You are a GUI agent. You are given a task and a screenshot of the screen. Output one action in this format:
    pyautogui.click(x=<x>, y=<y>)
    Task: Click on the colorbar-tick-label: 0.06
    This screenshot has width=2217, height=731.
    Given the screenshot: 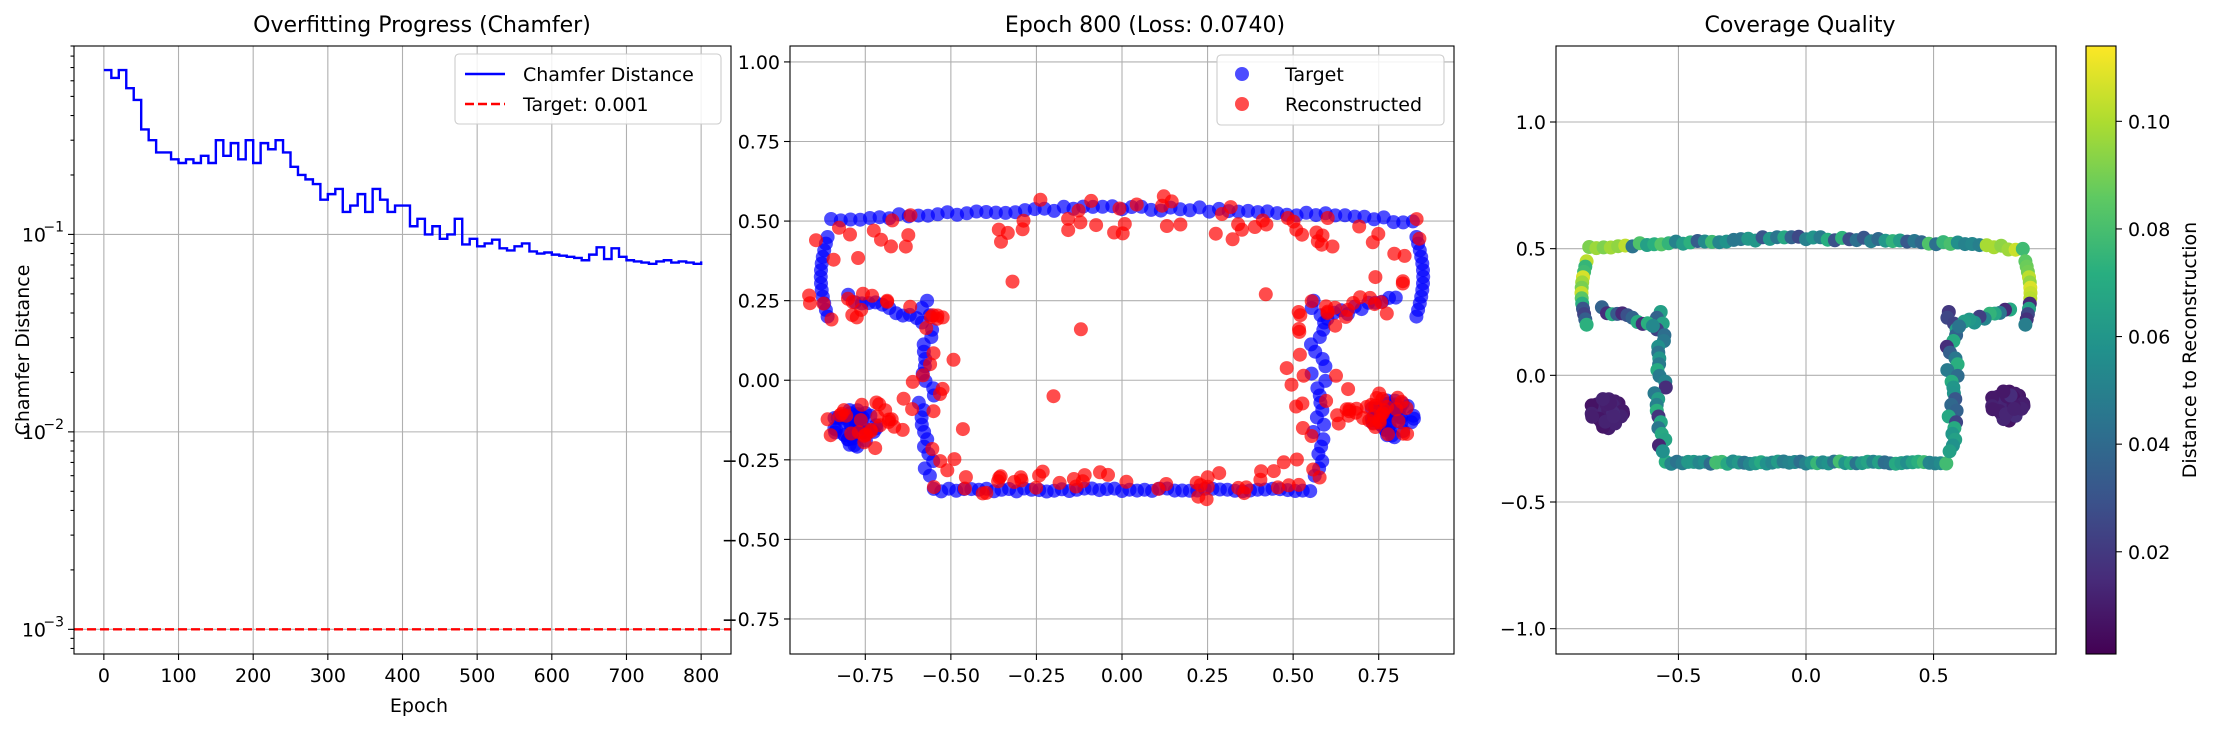 What is the action you would take?
    pyautogui.click(x=2149, y=338)
    